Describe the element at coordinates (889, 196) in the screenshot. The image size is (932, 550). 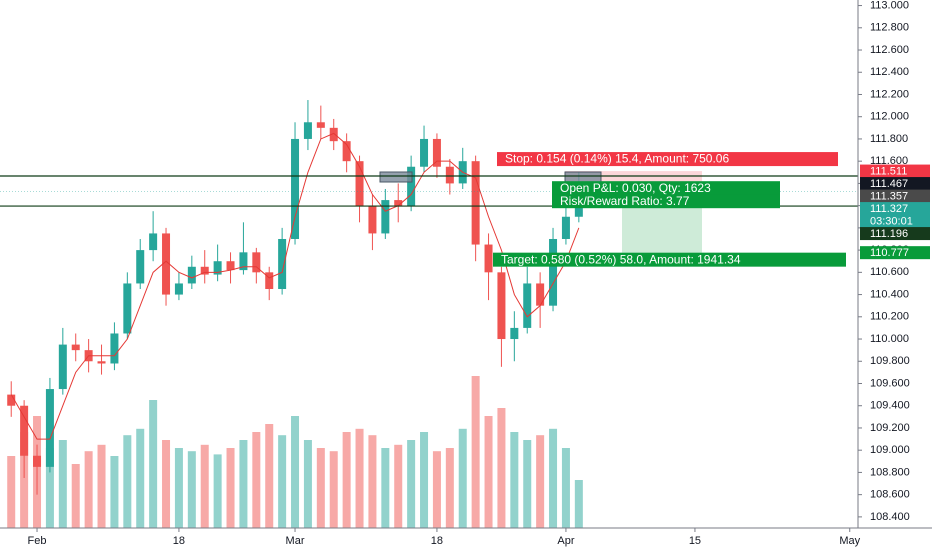
I see `price-label: 111.357` at that location.